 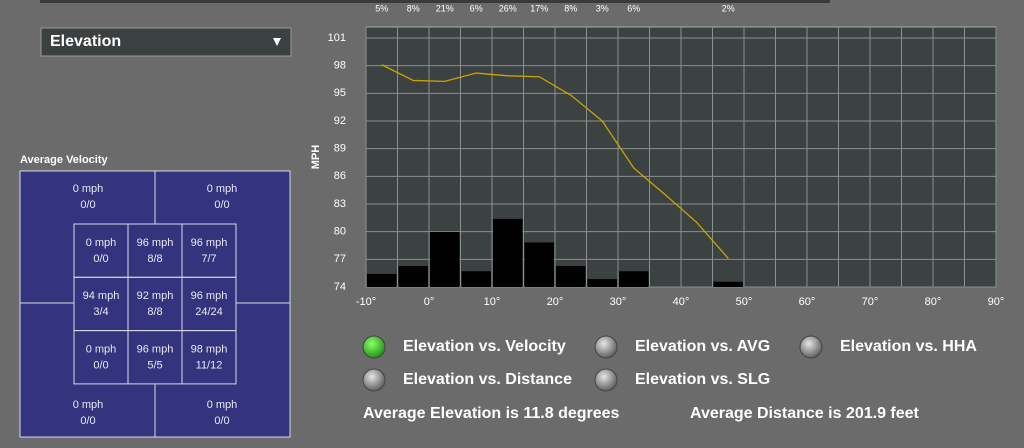 I want to click on y-tick-label: 77, so click(x=340, y=259).